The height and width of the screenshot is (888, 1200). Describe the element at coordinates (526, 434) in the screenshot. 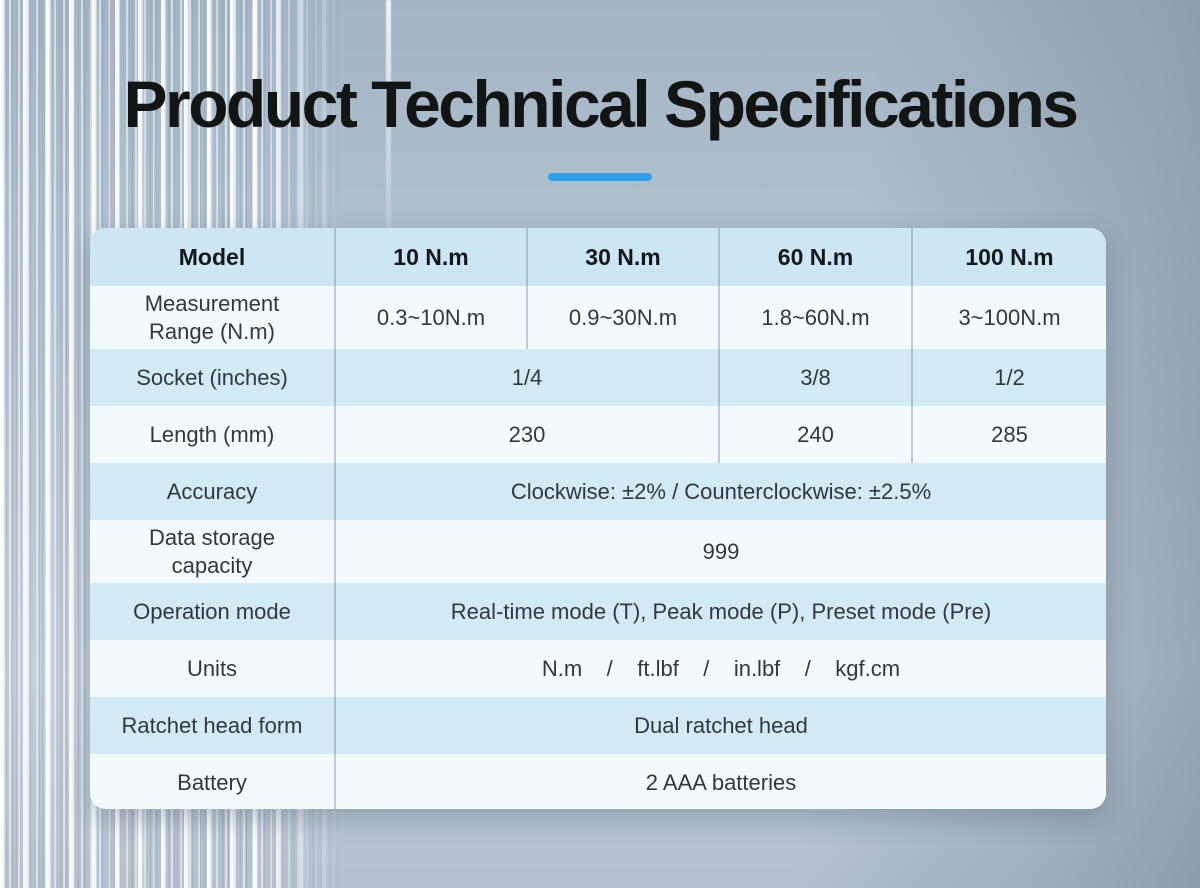

I see `cell-value: 230` at that location.